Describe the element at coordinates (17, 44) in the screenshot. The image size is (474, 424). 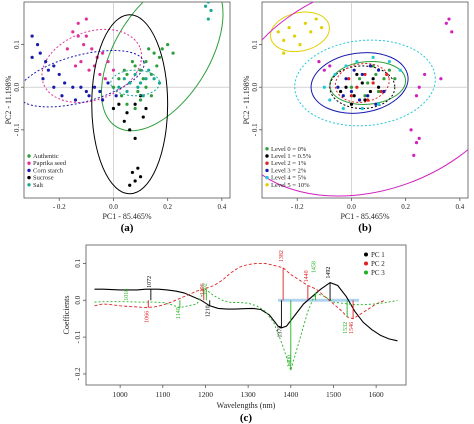
I see `y-tick-label: 0.1` at that location.